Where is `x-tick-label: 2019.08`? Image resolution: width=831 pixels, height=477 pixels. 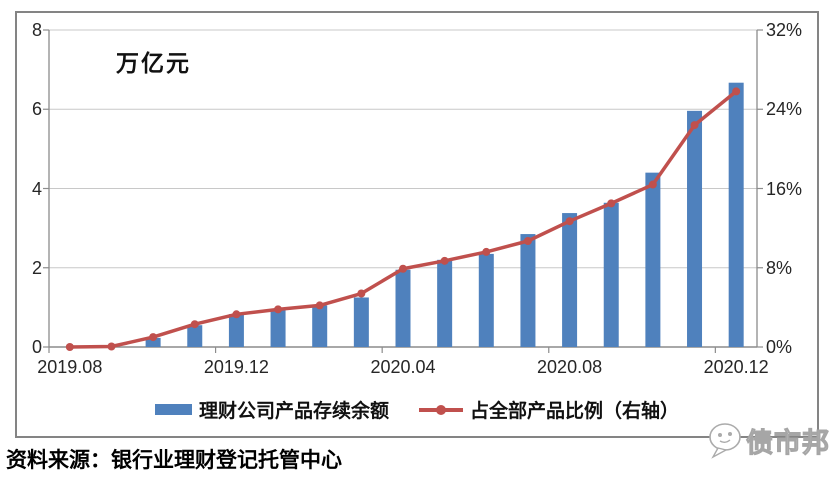
x-tick-label: 2019.08 is located at coordinates (70, 367).